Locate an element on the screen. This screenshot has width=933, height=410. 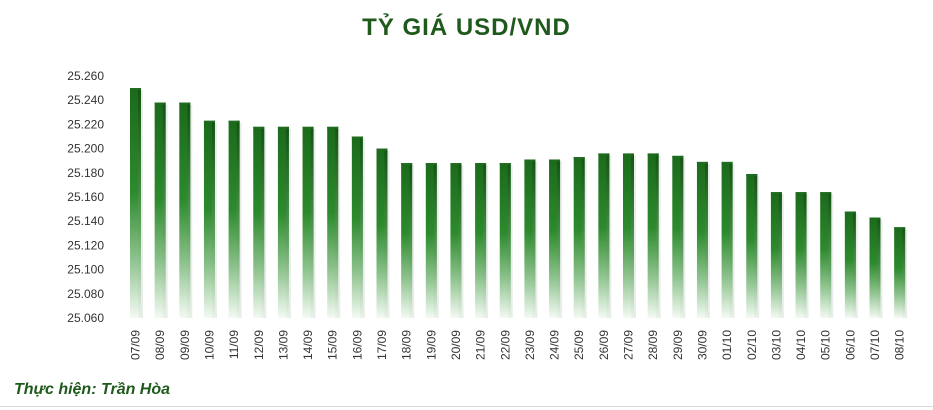
y-tick-label: 25.120 is located at coordinates (85, 245).